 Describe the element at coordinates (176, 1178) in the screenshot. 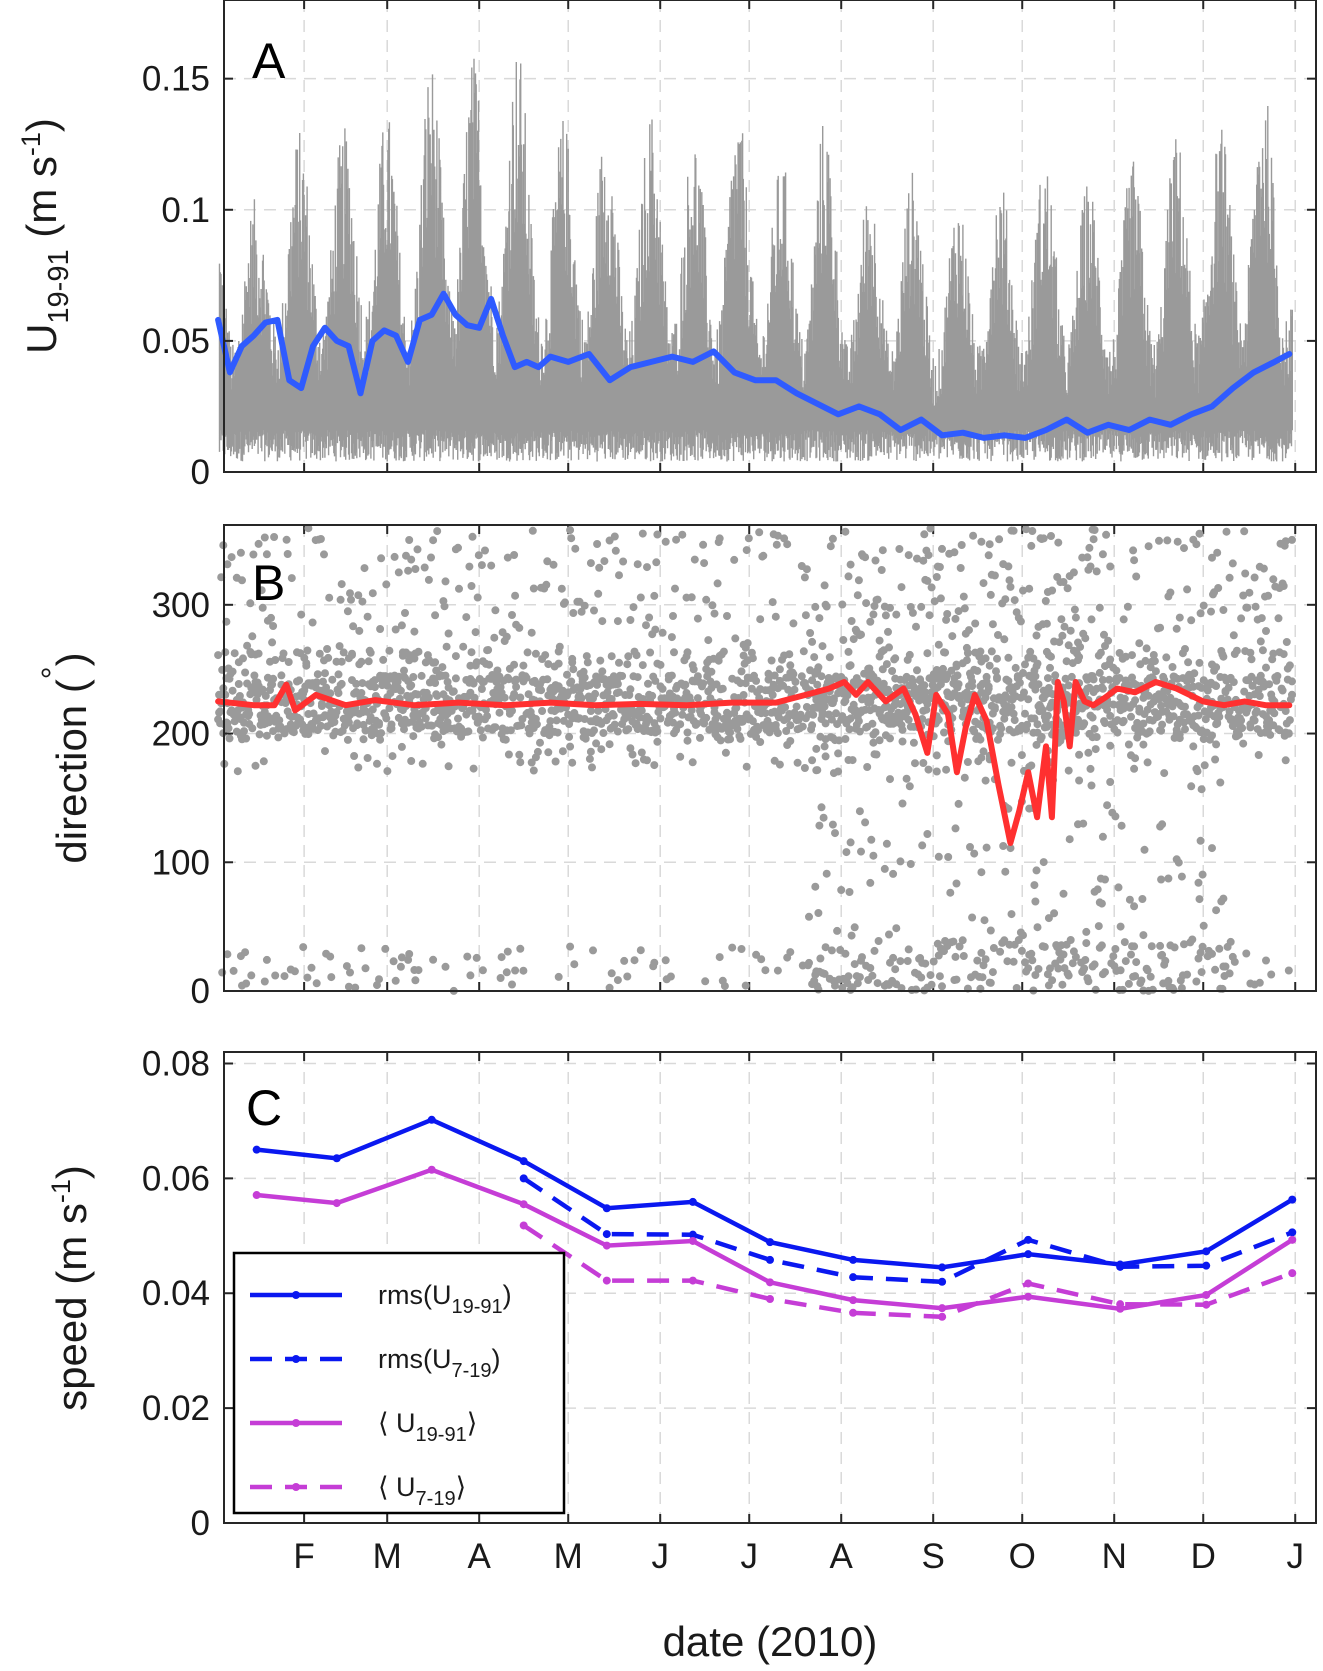

I see `y-tick-label: 0.06` at that location.